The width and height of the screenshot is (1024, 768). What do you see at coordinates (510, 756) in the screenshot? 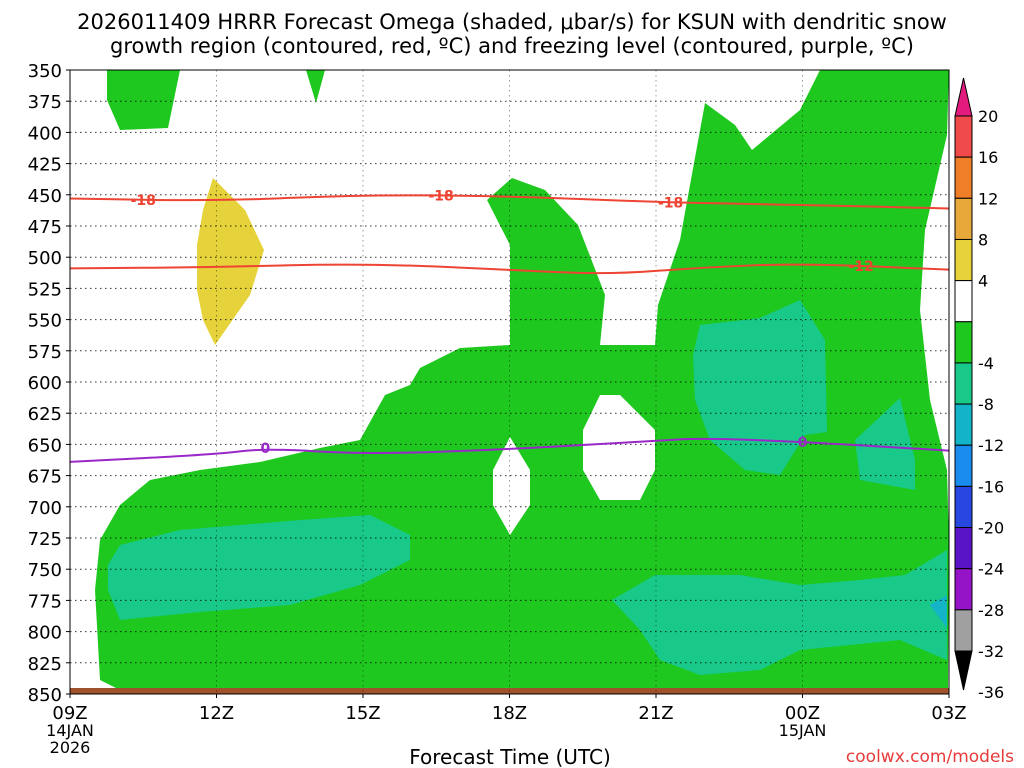
I see `x-axis-label: Forecast Time (UTC)` at bounding box center [510, 756].